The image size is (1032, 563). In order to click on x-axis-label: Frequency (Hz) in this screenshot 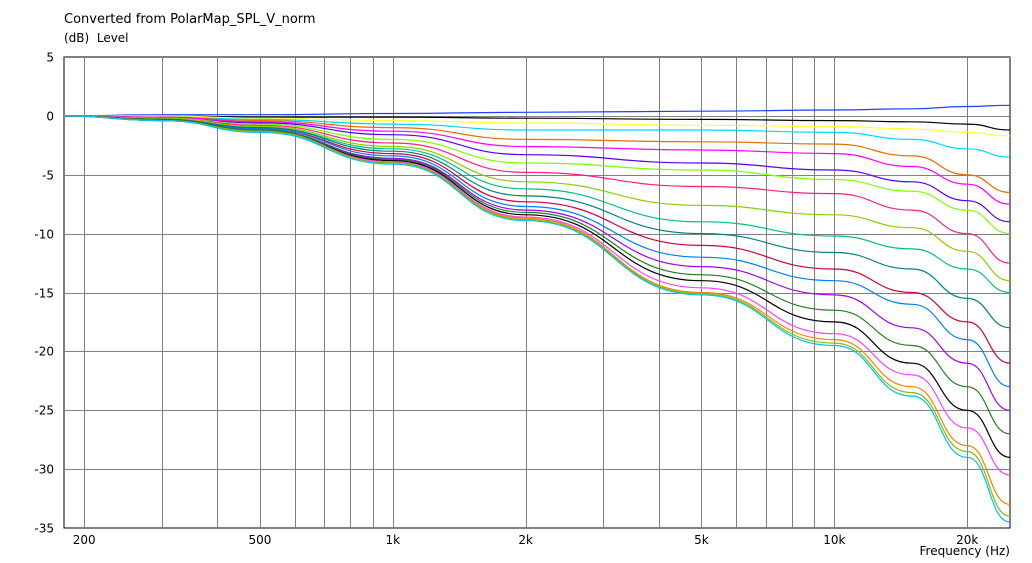, I will do `click(965, 551)`.